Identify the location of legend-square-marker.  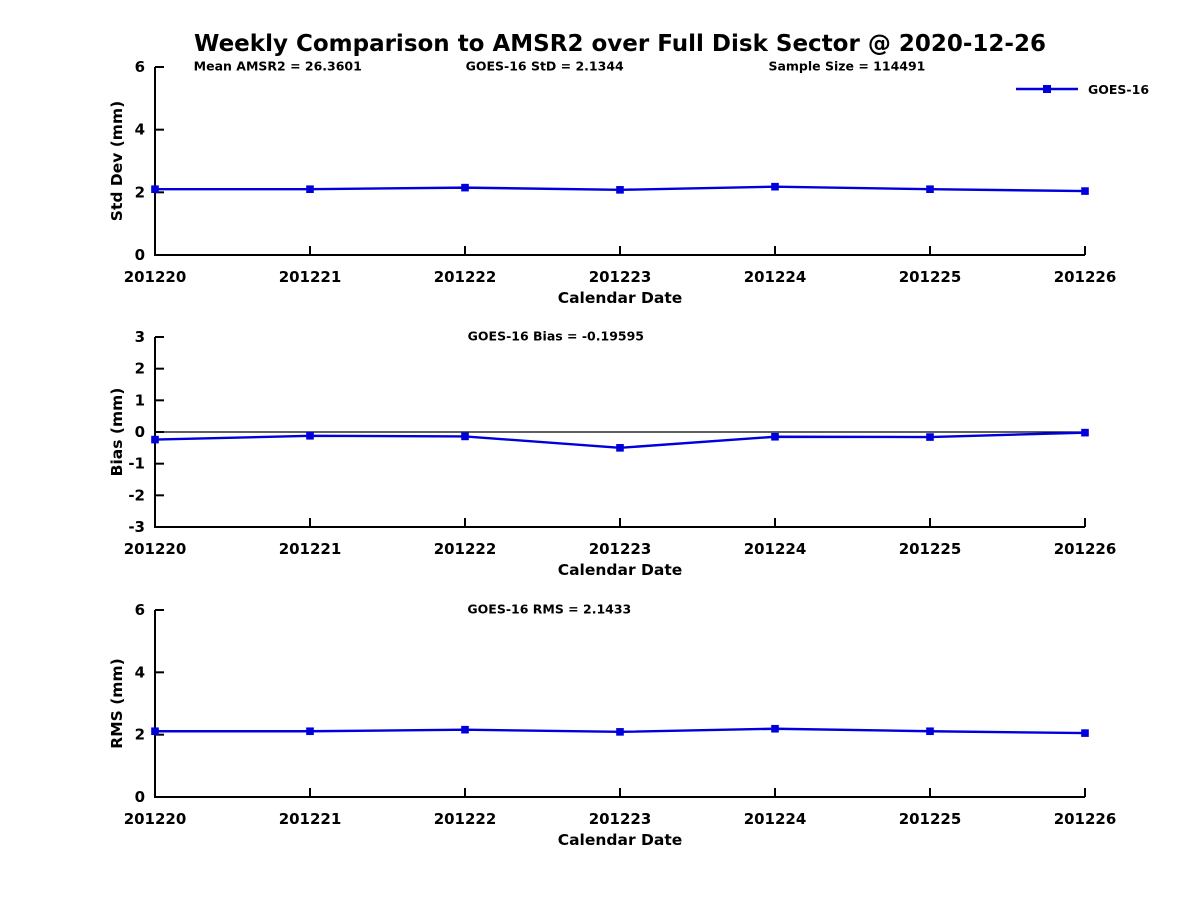
(1047, 89).